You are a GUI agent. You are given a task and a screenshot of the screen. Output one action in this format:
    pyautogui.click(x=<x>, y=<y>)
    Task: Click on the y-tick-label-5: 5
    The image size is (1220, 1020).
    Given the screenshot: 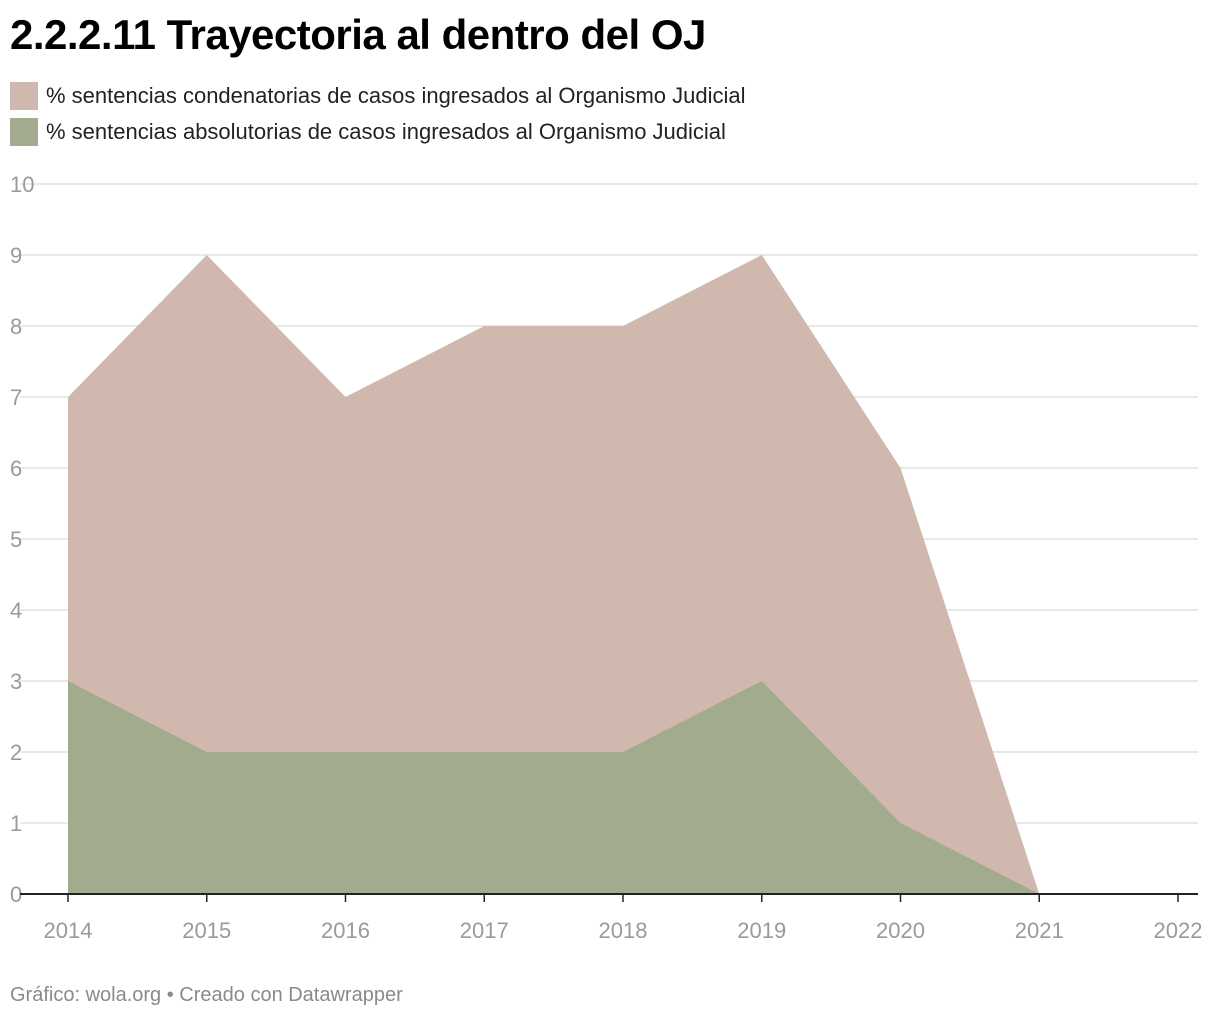 What is the action you would take?
    pyautogui.click(x=16, y=539)
    